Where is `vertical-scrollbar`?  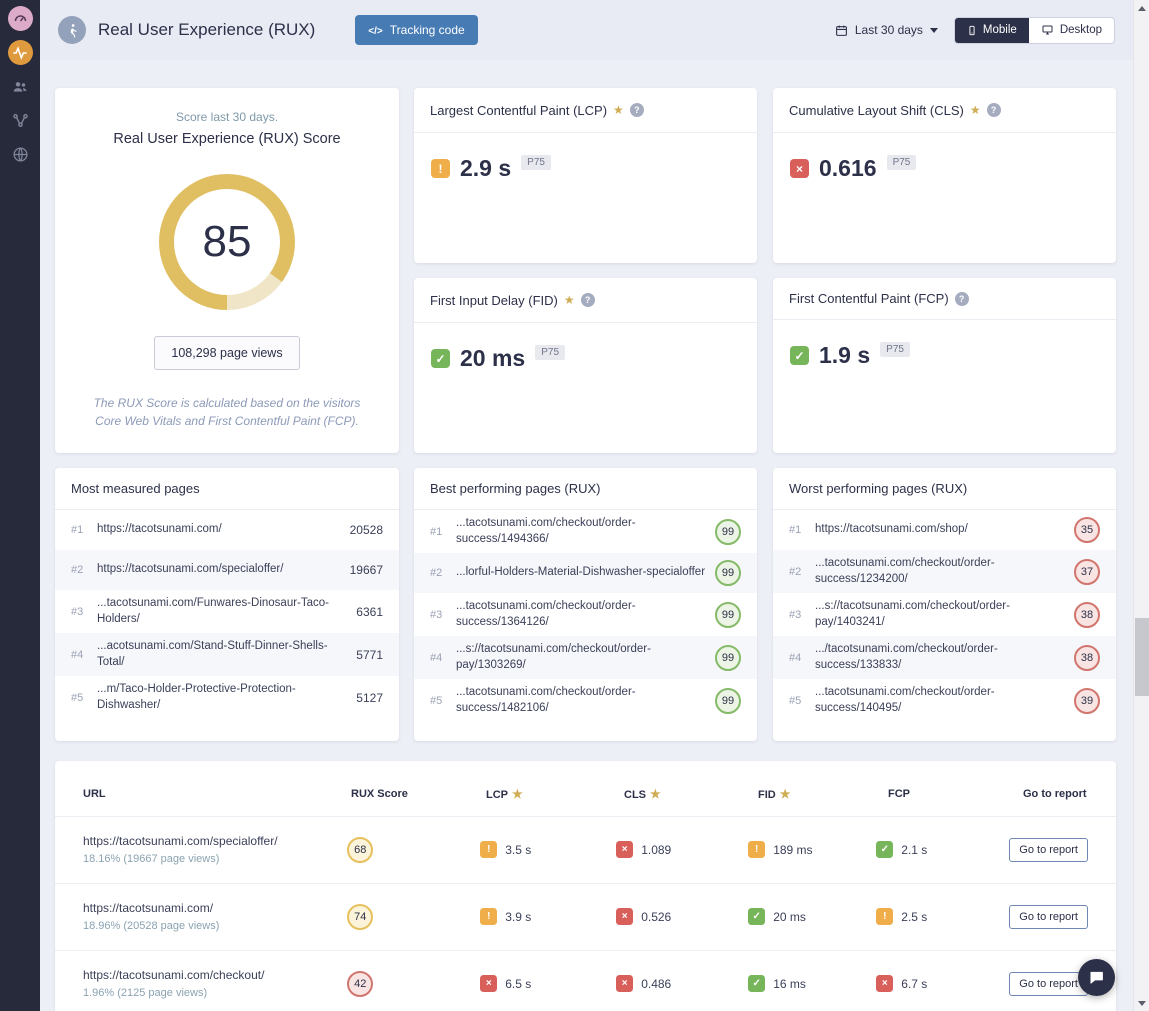
vertical-scrollbar is located at coordinates (1141, 505).